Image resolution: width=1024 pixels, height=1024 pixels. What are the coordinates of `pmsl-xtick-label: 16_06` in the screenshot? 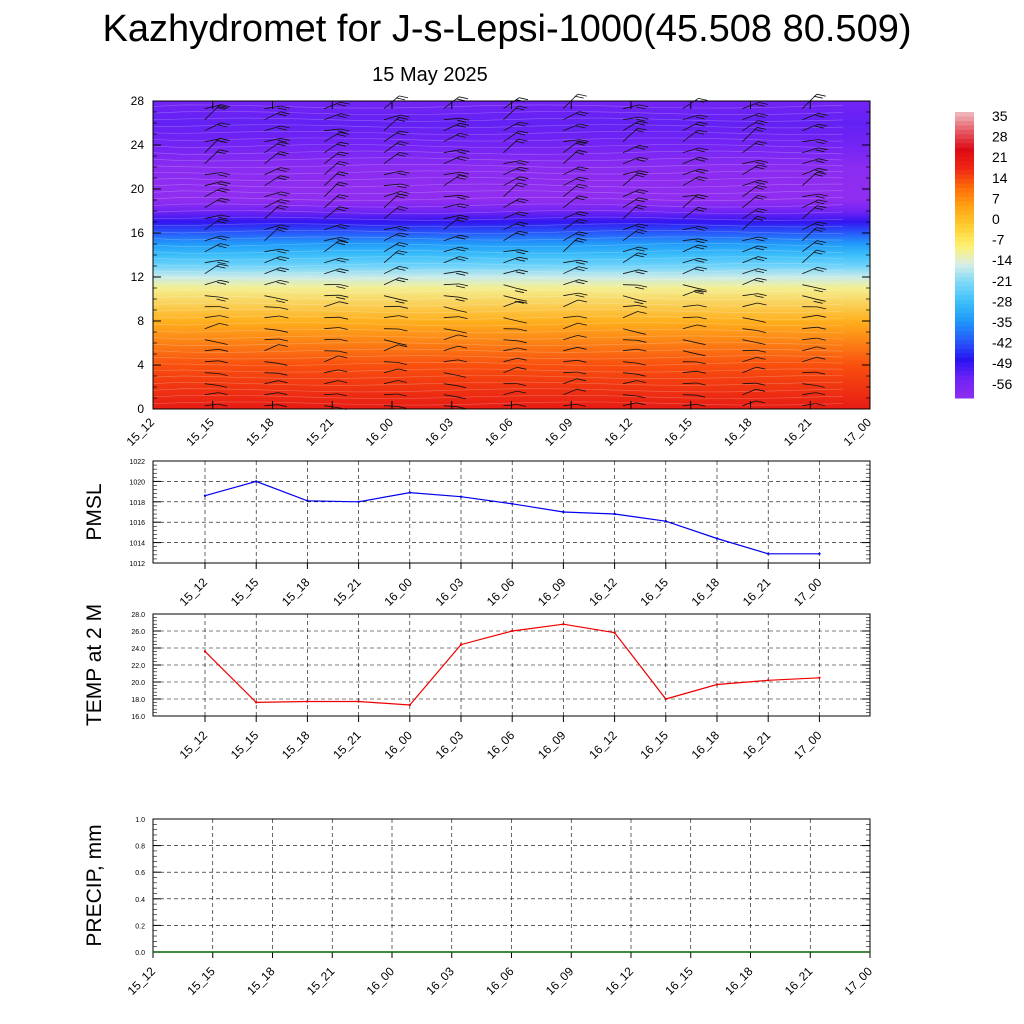 It's located at (501, 592).